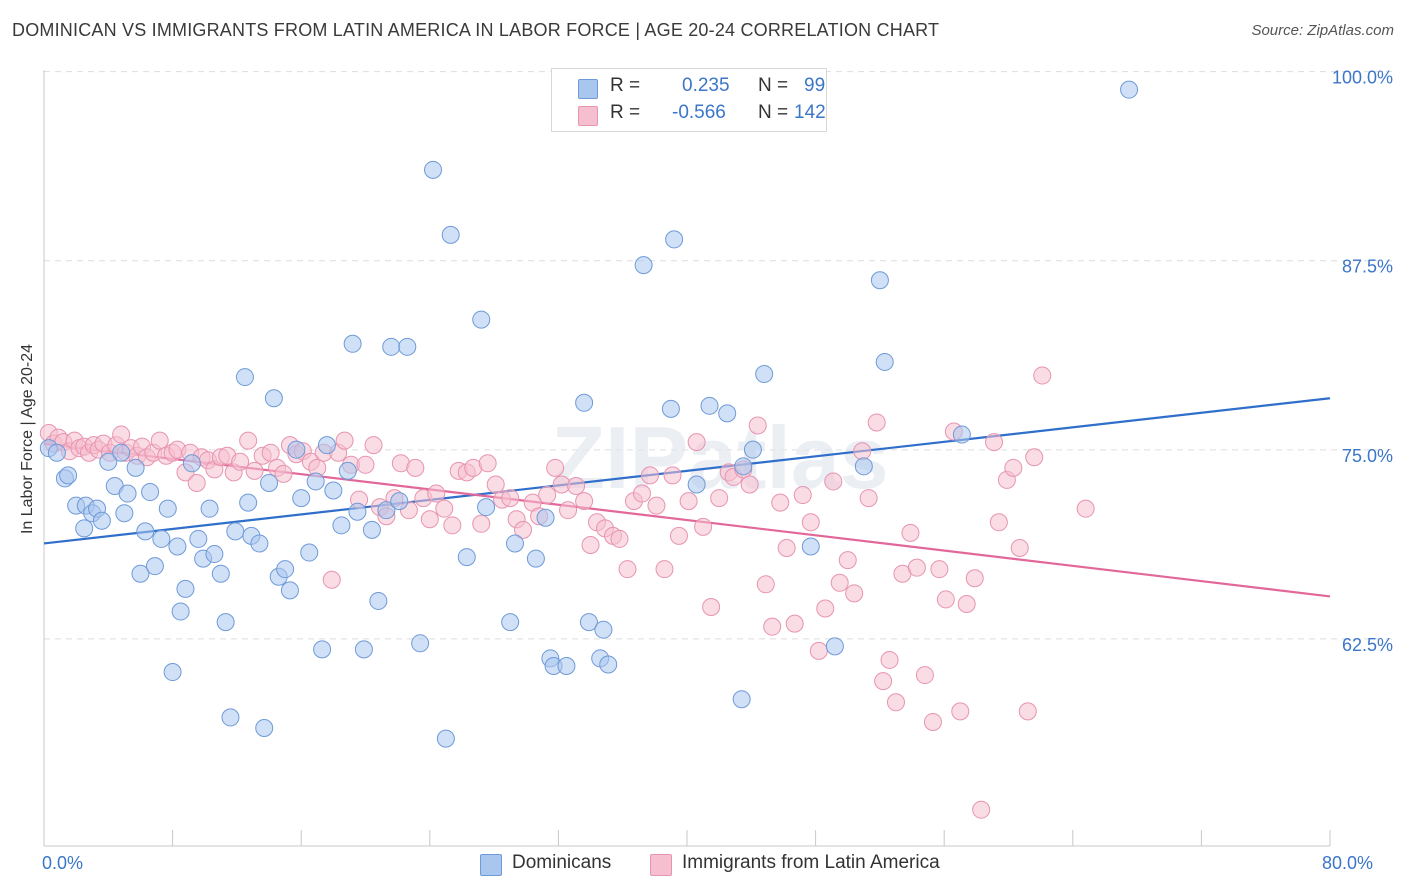 The image size is (1406, 892). Describe the element at coordinates (588, 89) in the screenshot. I see `legend-swatch-blue` at that location.